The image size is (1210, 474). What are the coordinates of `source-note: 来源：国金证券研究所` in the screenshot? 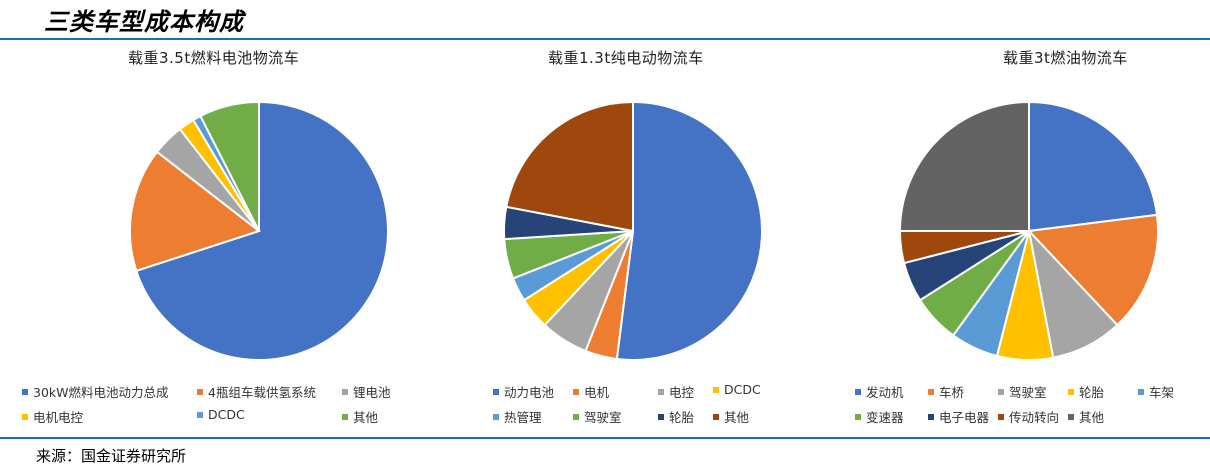 It's located at (111, 456).